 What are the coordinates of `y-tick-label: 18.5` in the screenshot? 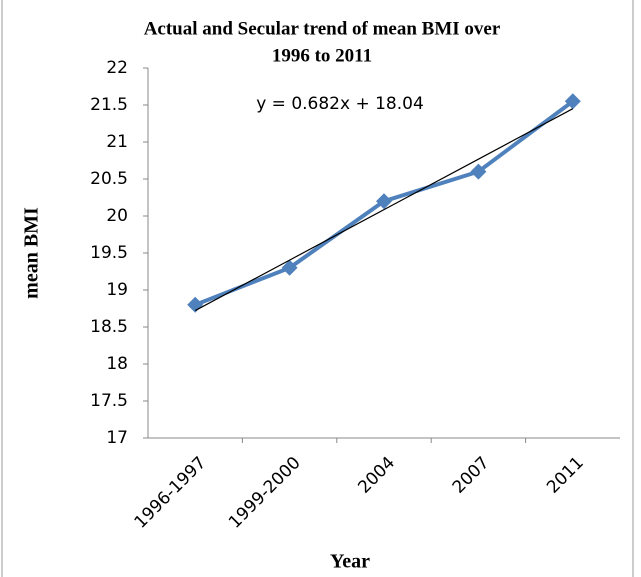 It's located at (109, 327).